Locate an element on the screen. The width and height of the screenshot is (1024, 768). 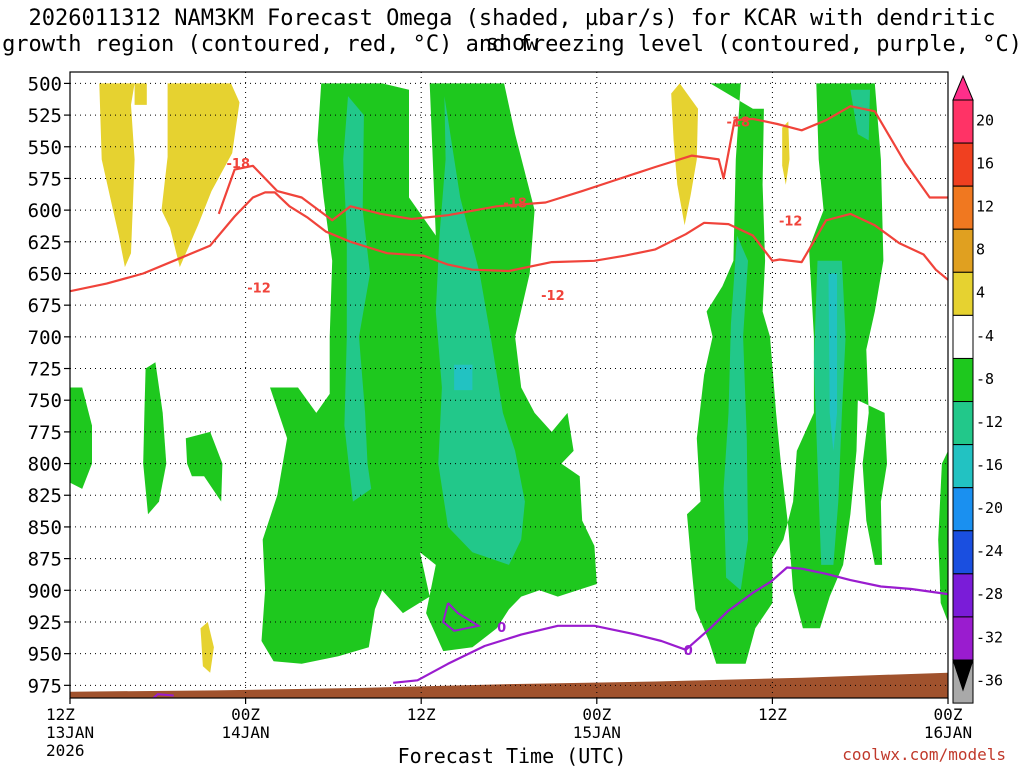
dgz-contour-minus18 is located at coordinates (582, 163).